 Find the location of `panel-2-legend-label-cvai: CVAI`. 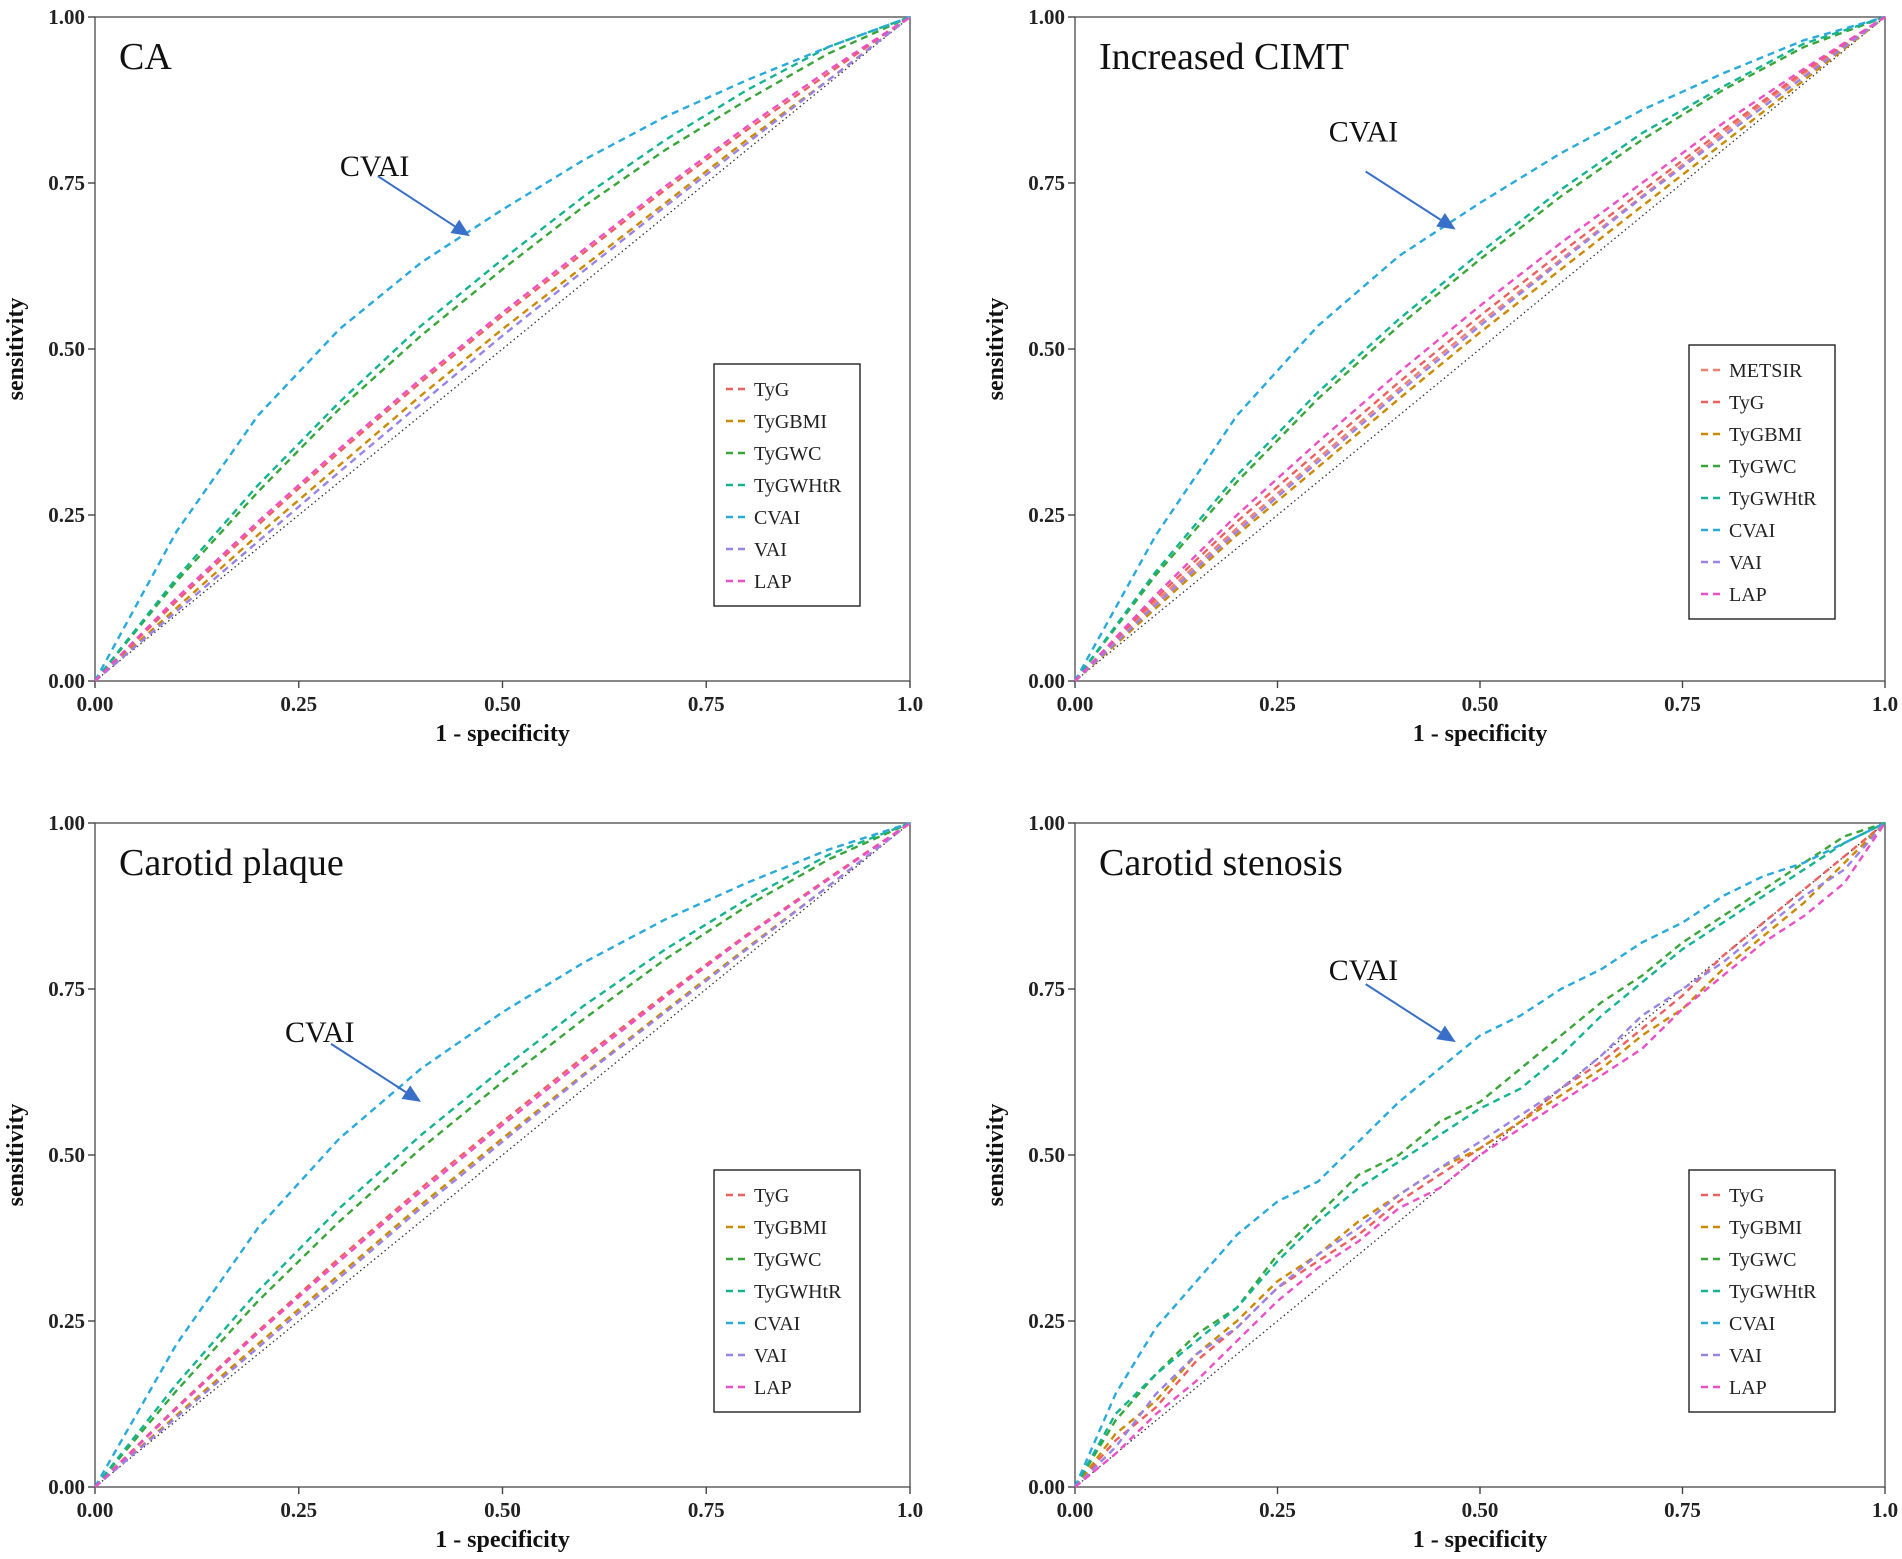

panel-2-legend-label-cvai: CVAI is located at coordinates (1752, 531).